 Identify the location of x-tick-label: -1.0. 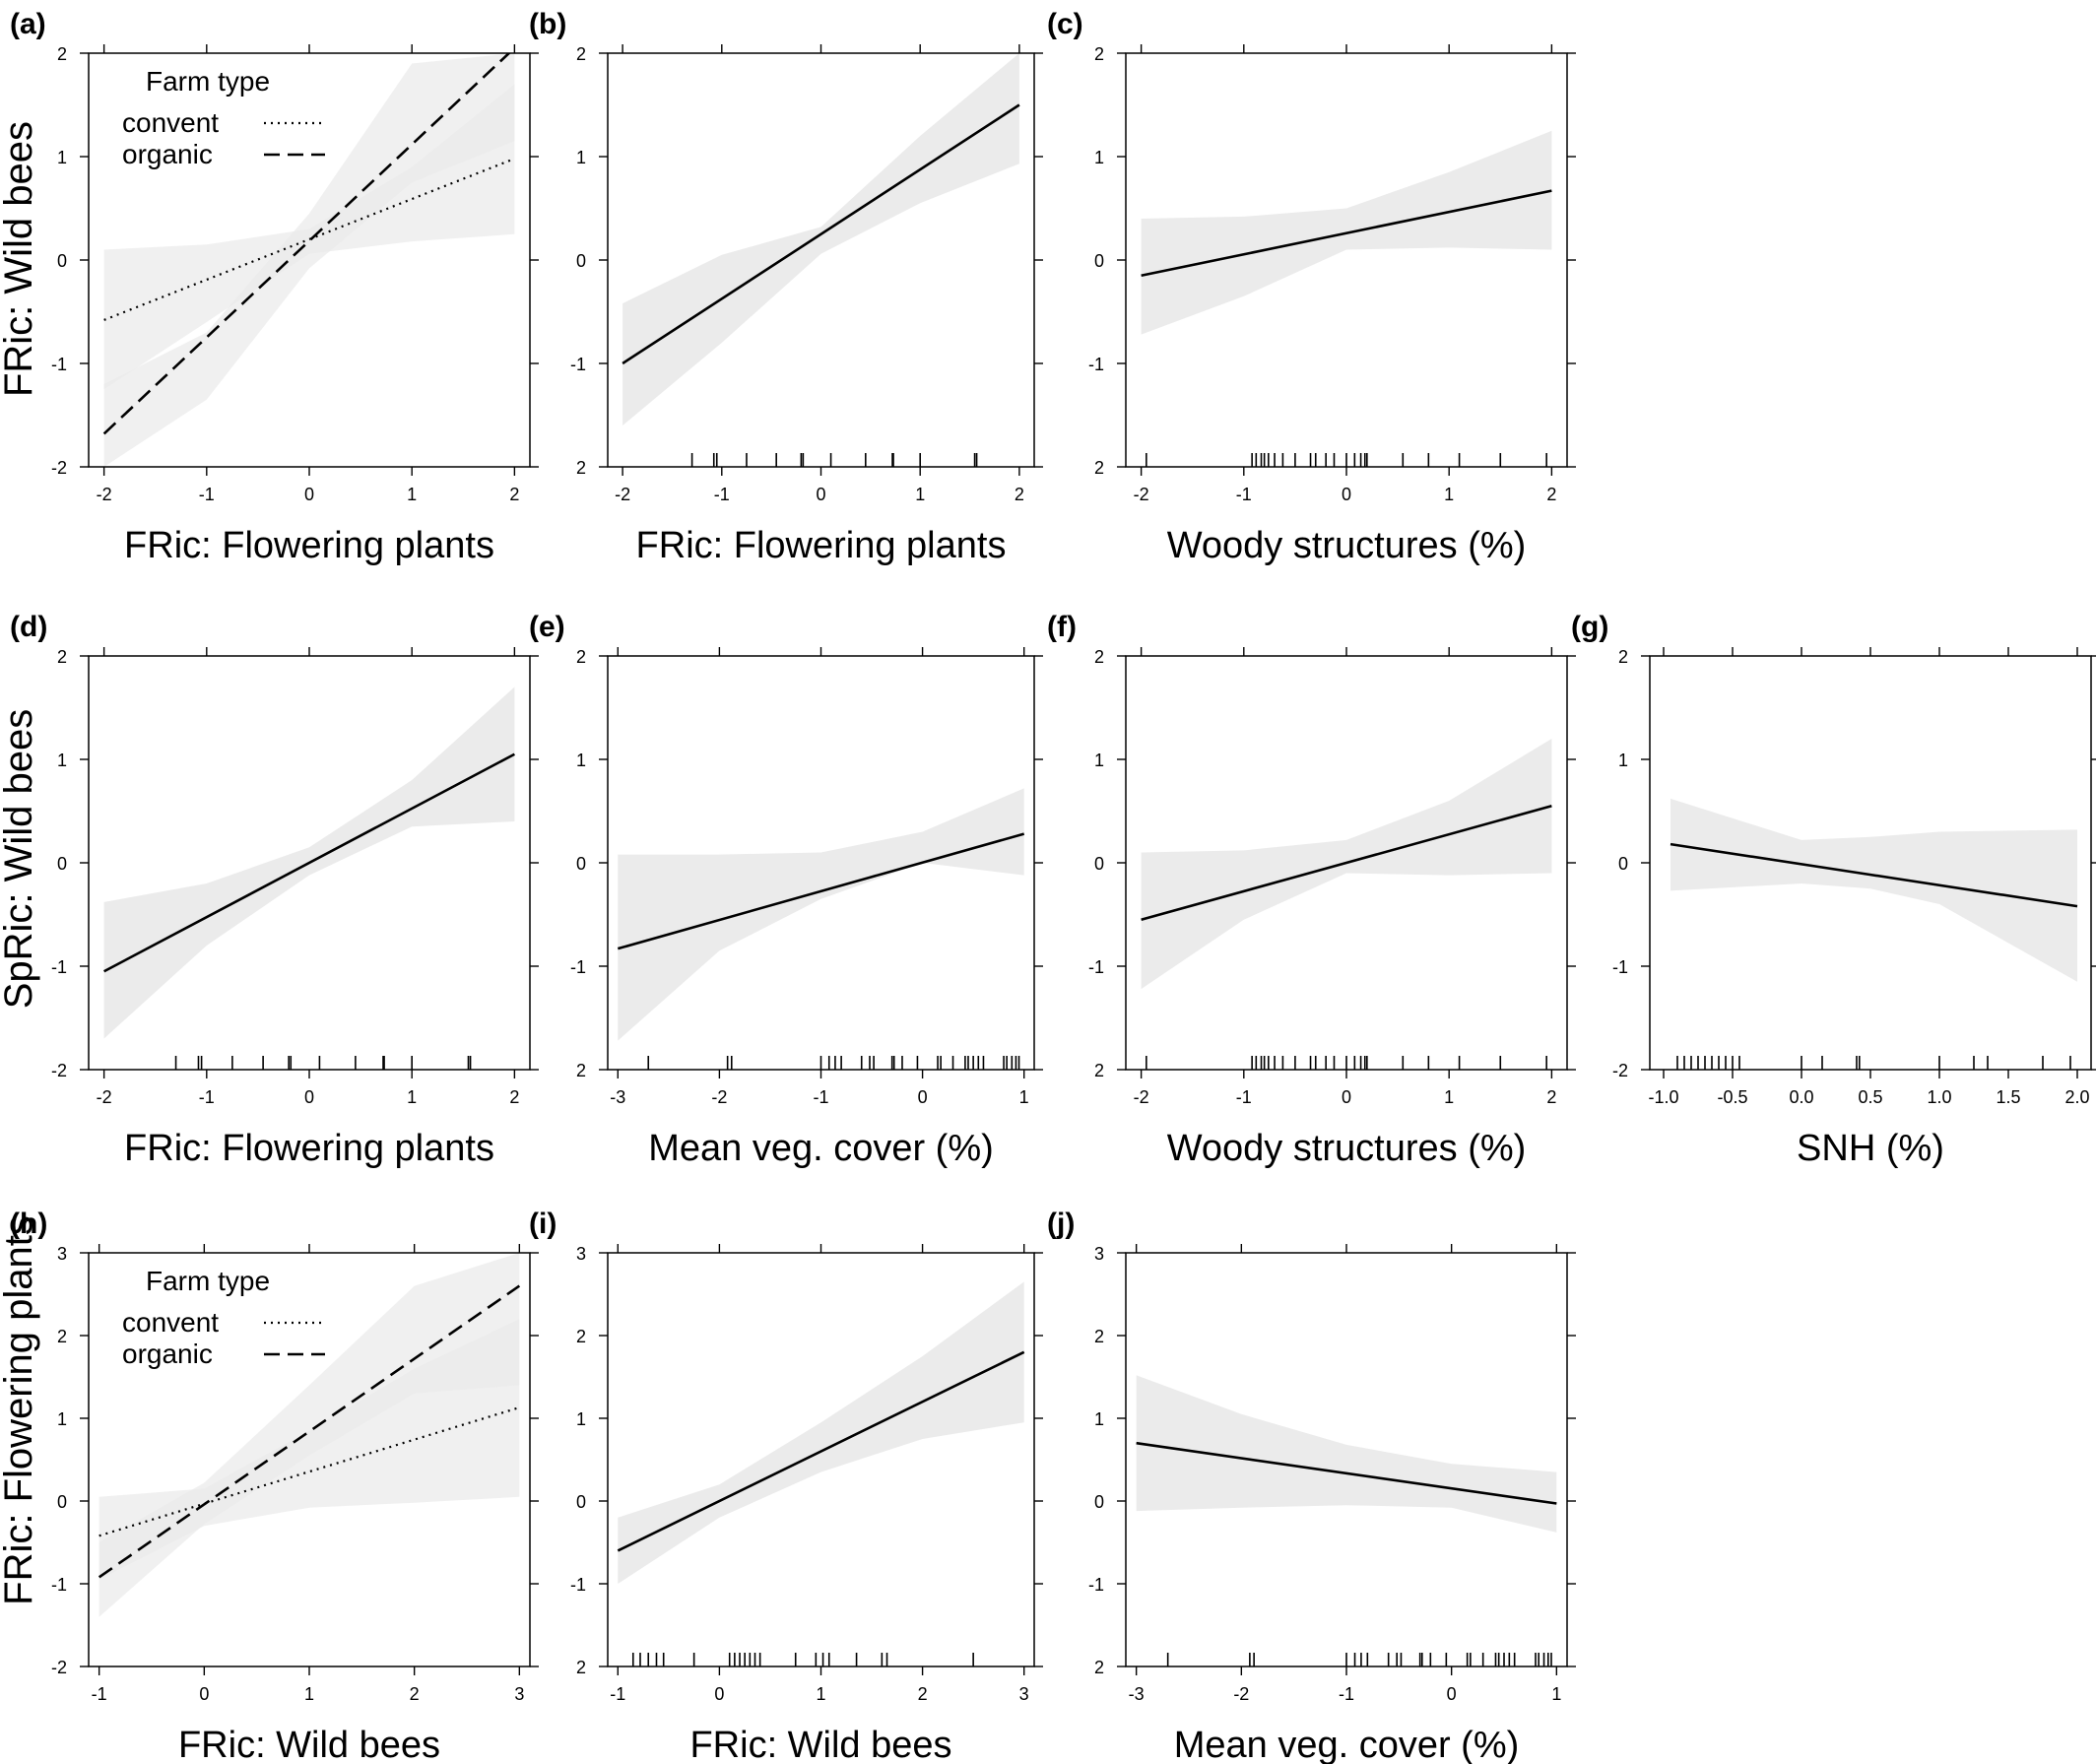
(1663, 1097).